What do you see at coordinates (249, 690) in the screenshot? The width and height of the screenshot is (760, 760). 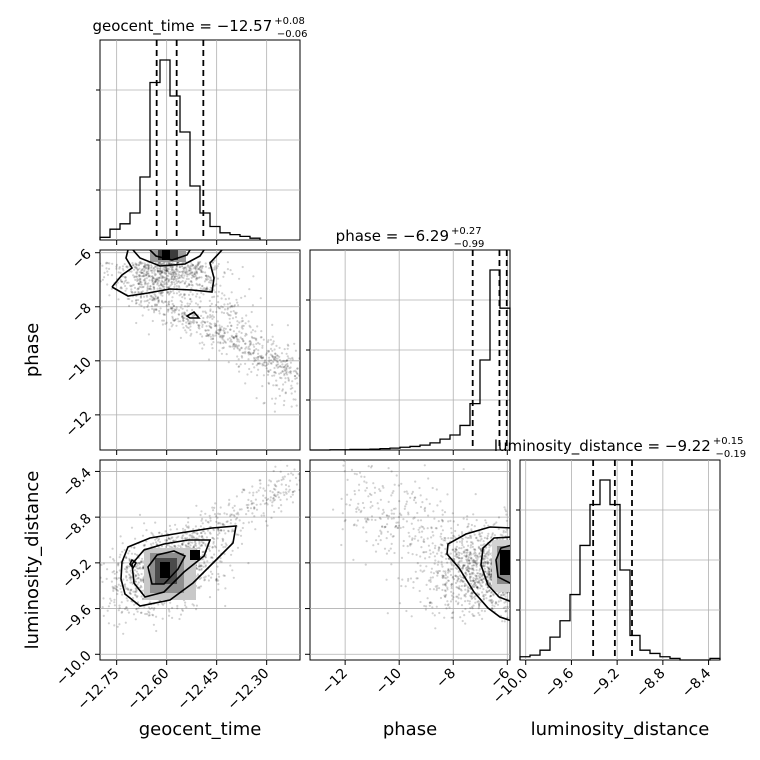 I see `x-tick-label: −12.30` at bounding box center [249, 690].